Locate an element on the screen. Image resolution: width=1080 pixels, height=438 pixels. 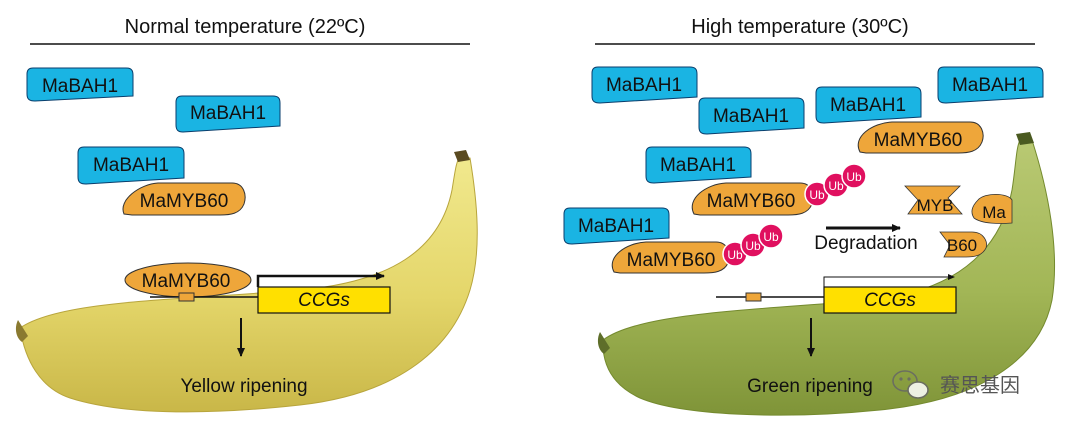
fragment-label: Ma is located at coordinates (994, 212).